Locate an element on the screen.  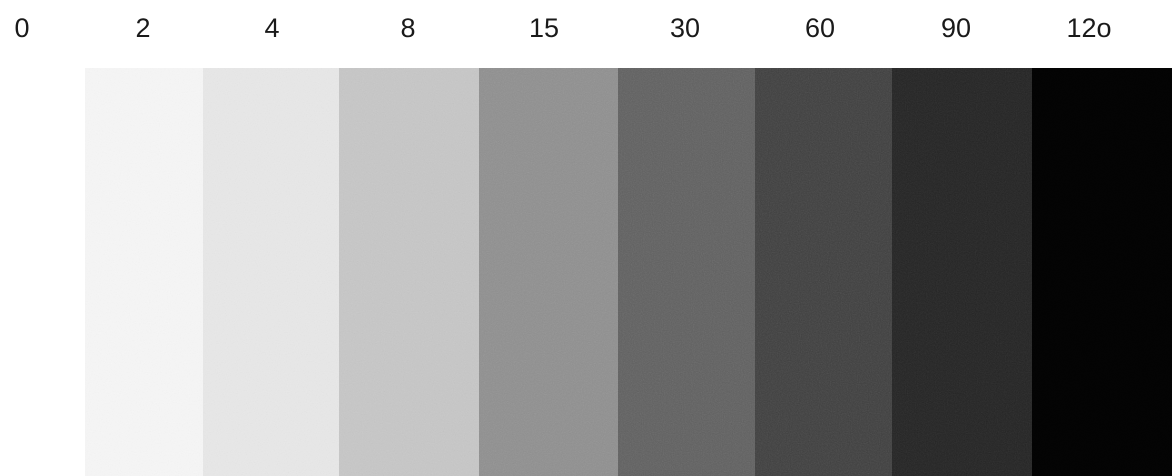
label-15: 15 is located at coordinates (544, 28).